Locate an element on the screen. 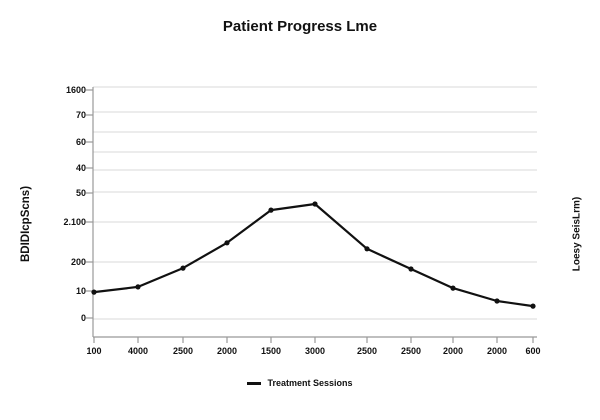 Image resolution: width=600 pixels, height=420 pixels. y-tick-label: 200 is located at coordinates (78, 261).